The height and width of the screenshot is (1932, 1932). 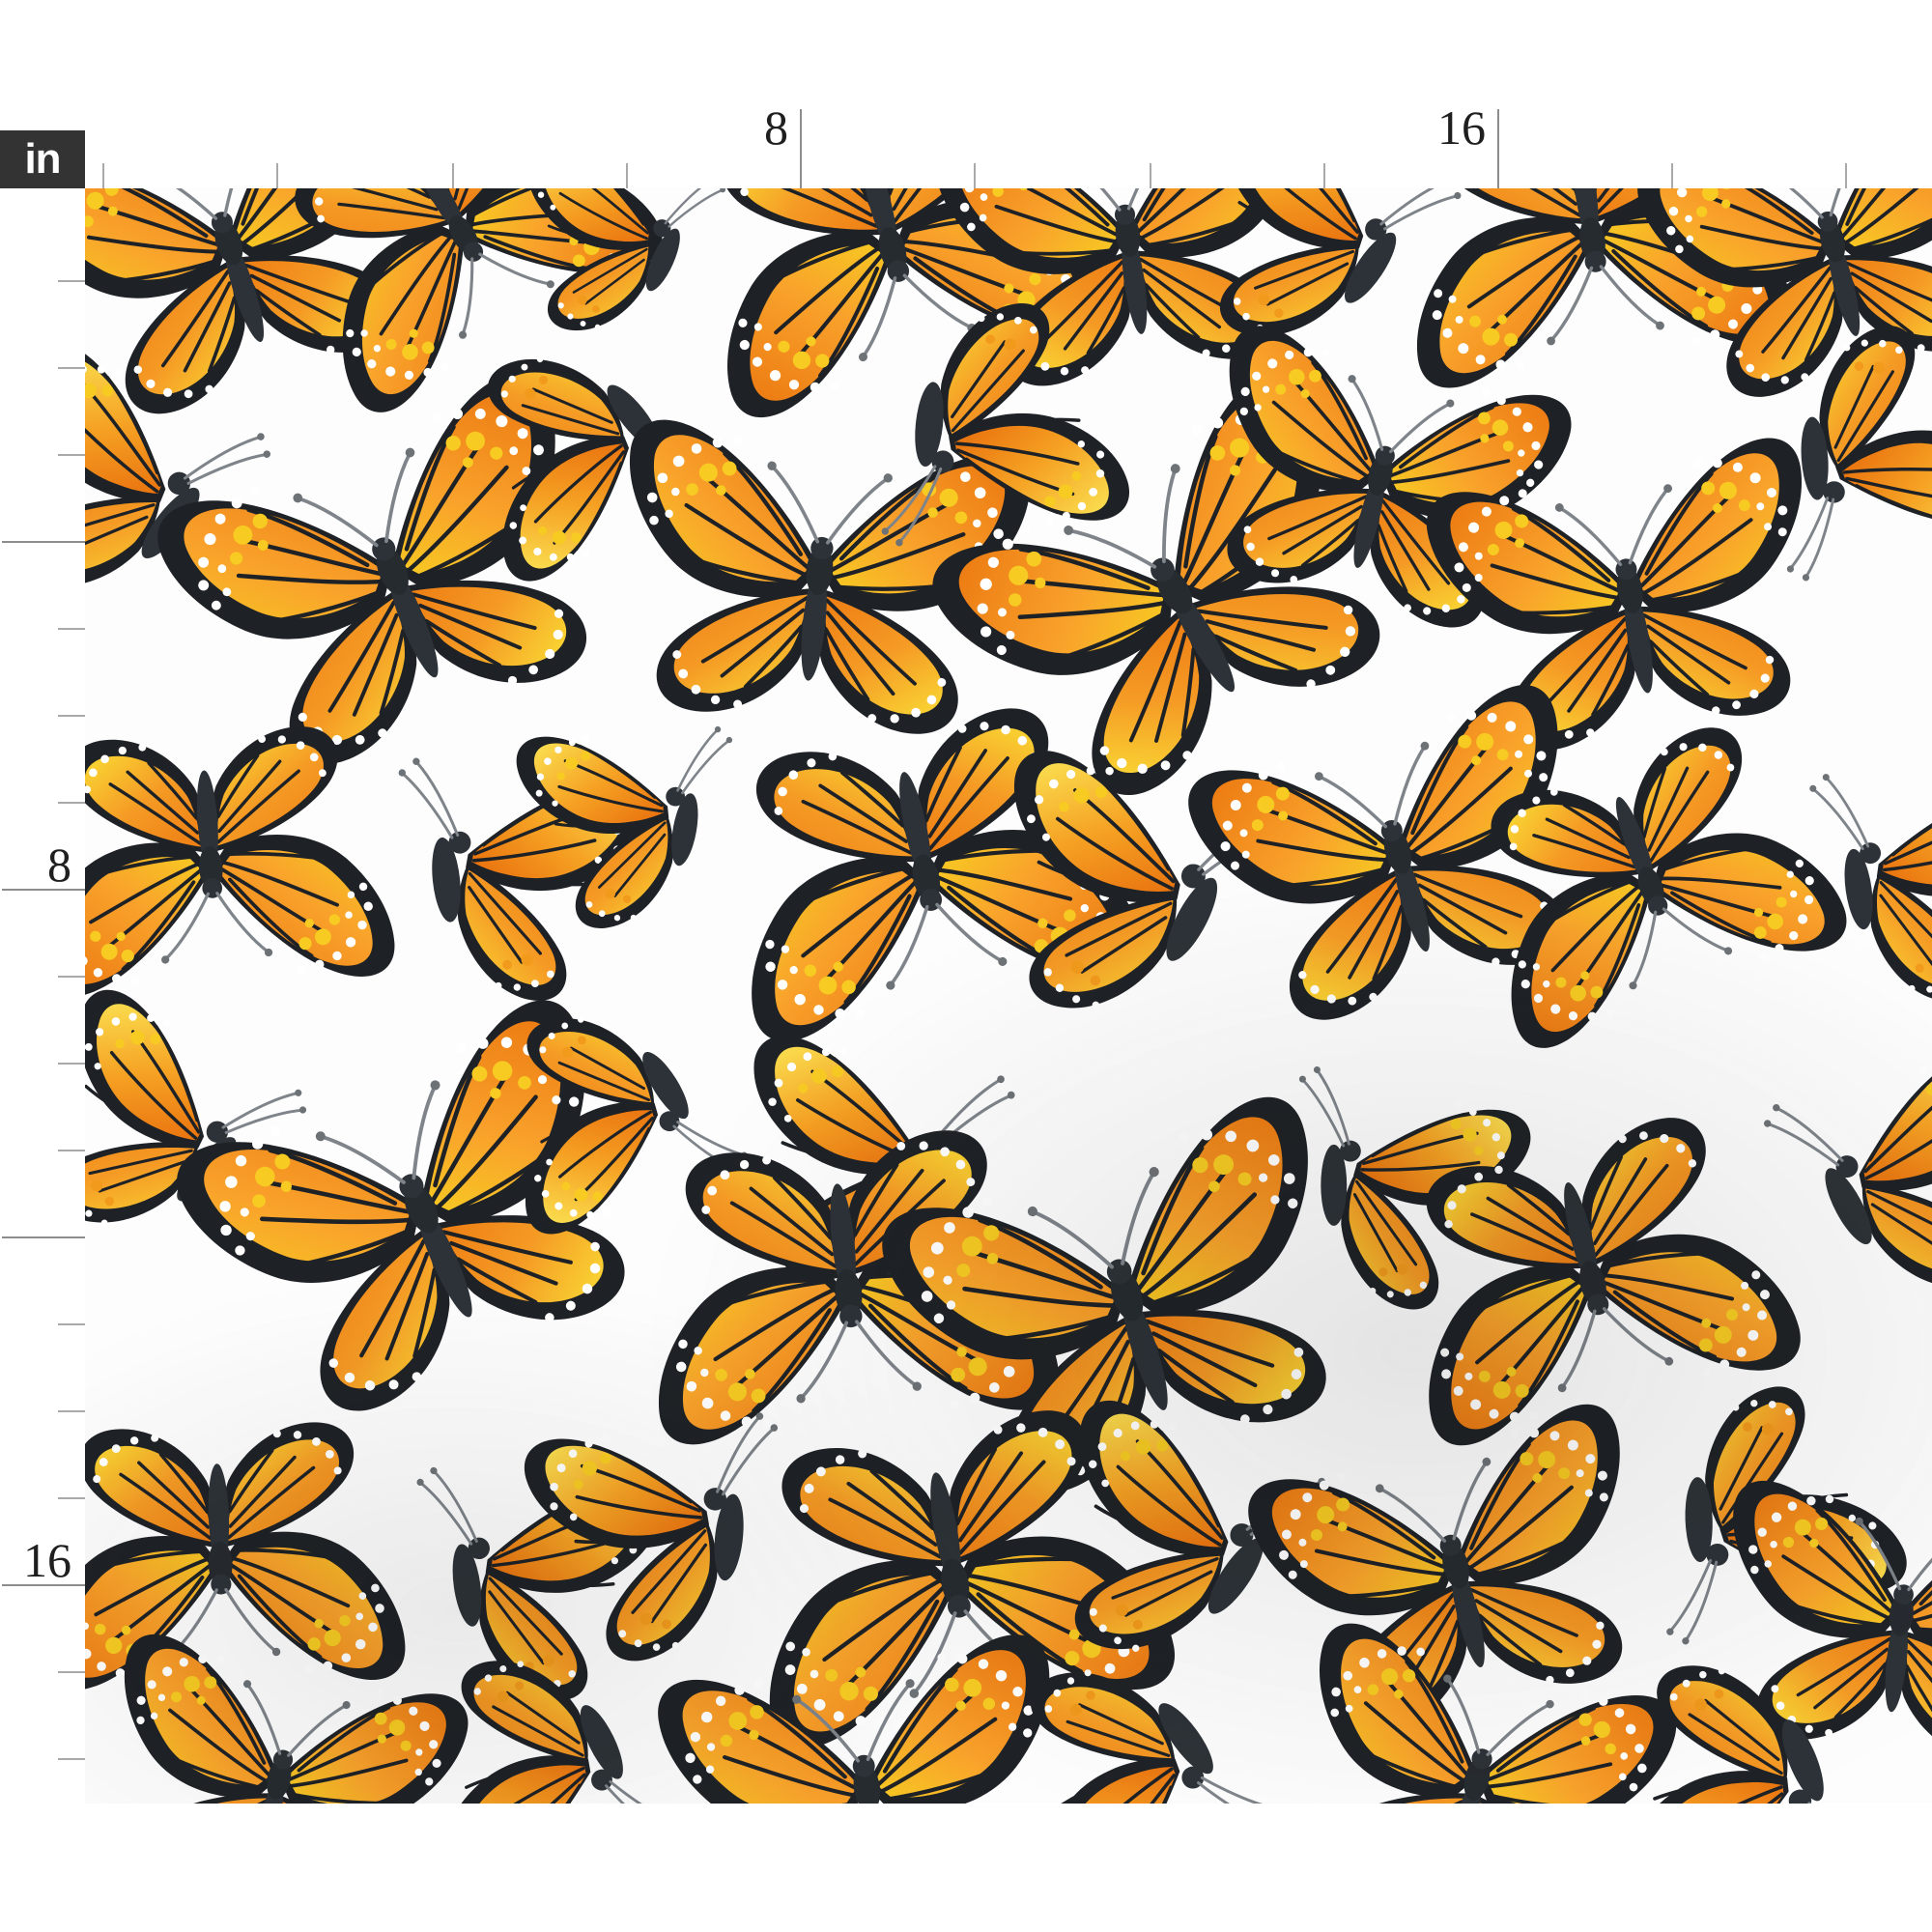 I want to click on inches-unit-badge: in, so click(x=42, y=159).